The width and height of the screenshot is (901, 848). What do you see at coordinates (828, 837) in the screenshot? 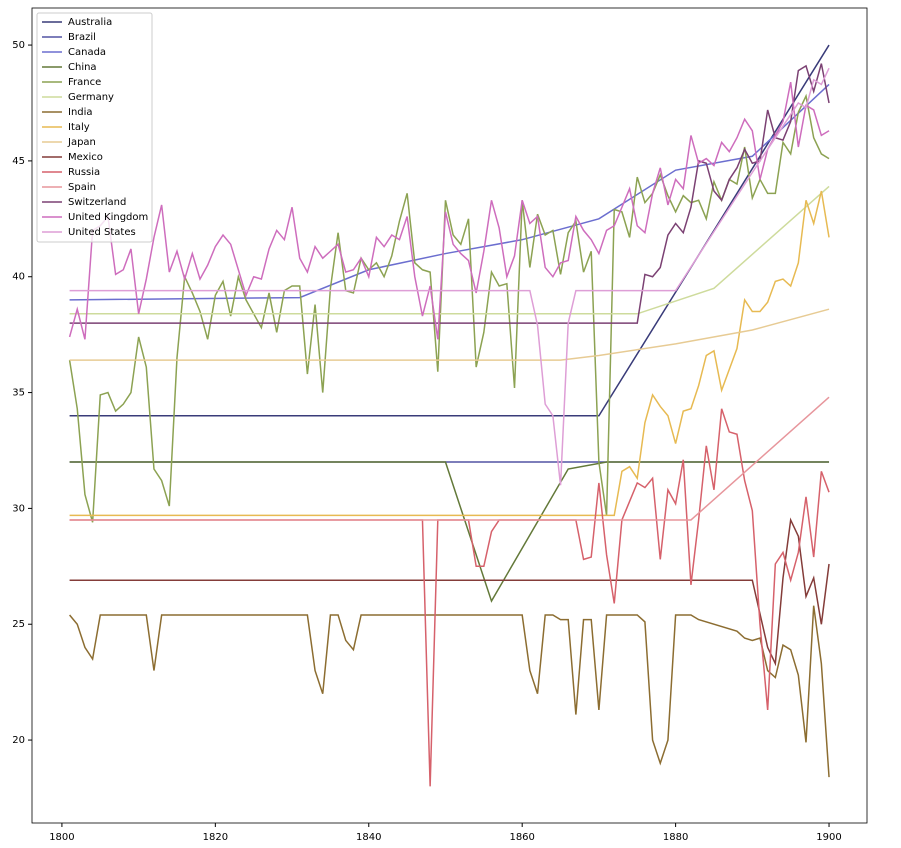
I see `x-tick-label: 1900` at bounding box center [828, 837].